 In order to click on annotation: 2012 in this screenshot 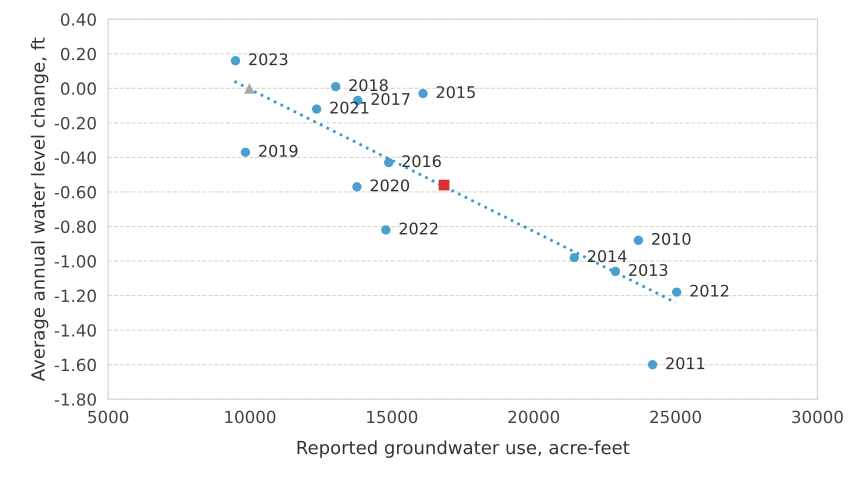, I will do `click(709, 290)`.